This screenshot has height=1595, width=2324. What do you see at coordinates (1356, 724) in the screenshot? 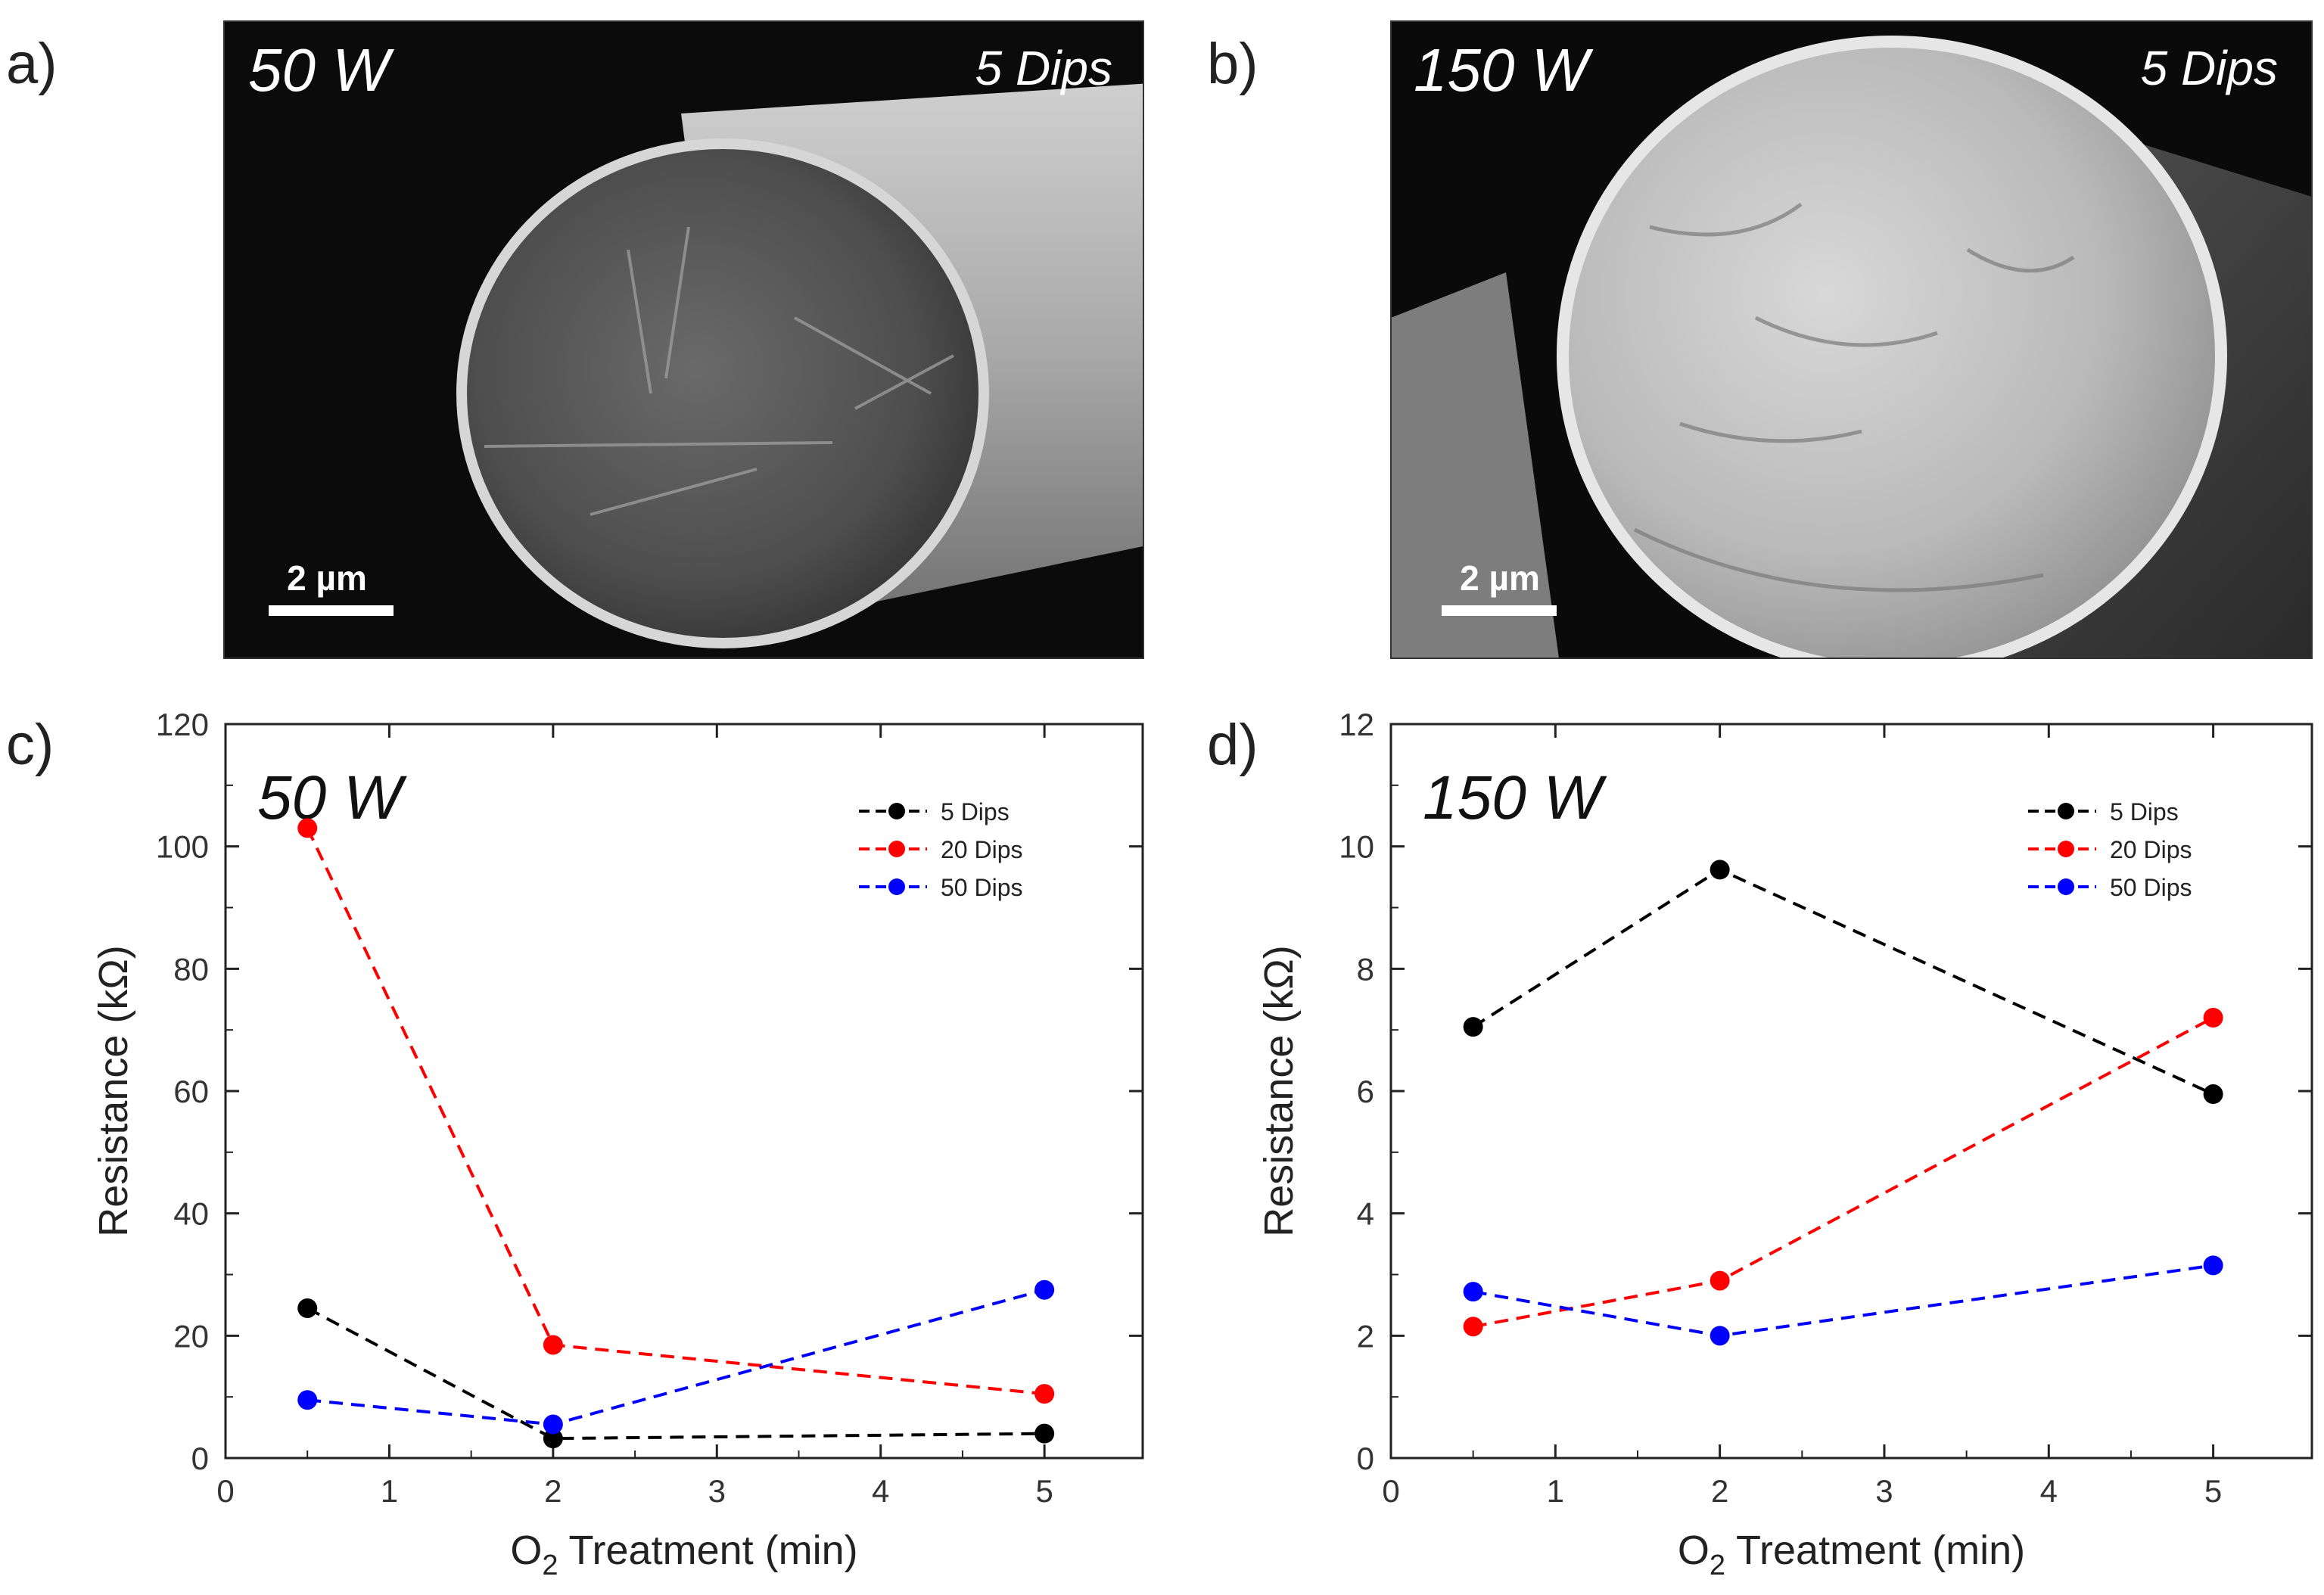
I see `y-tick-label-d: 12` at bounding box center [1356, 724].